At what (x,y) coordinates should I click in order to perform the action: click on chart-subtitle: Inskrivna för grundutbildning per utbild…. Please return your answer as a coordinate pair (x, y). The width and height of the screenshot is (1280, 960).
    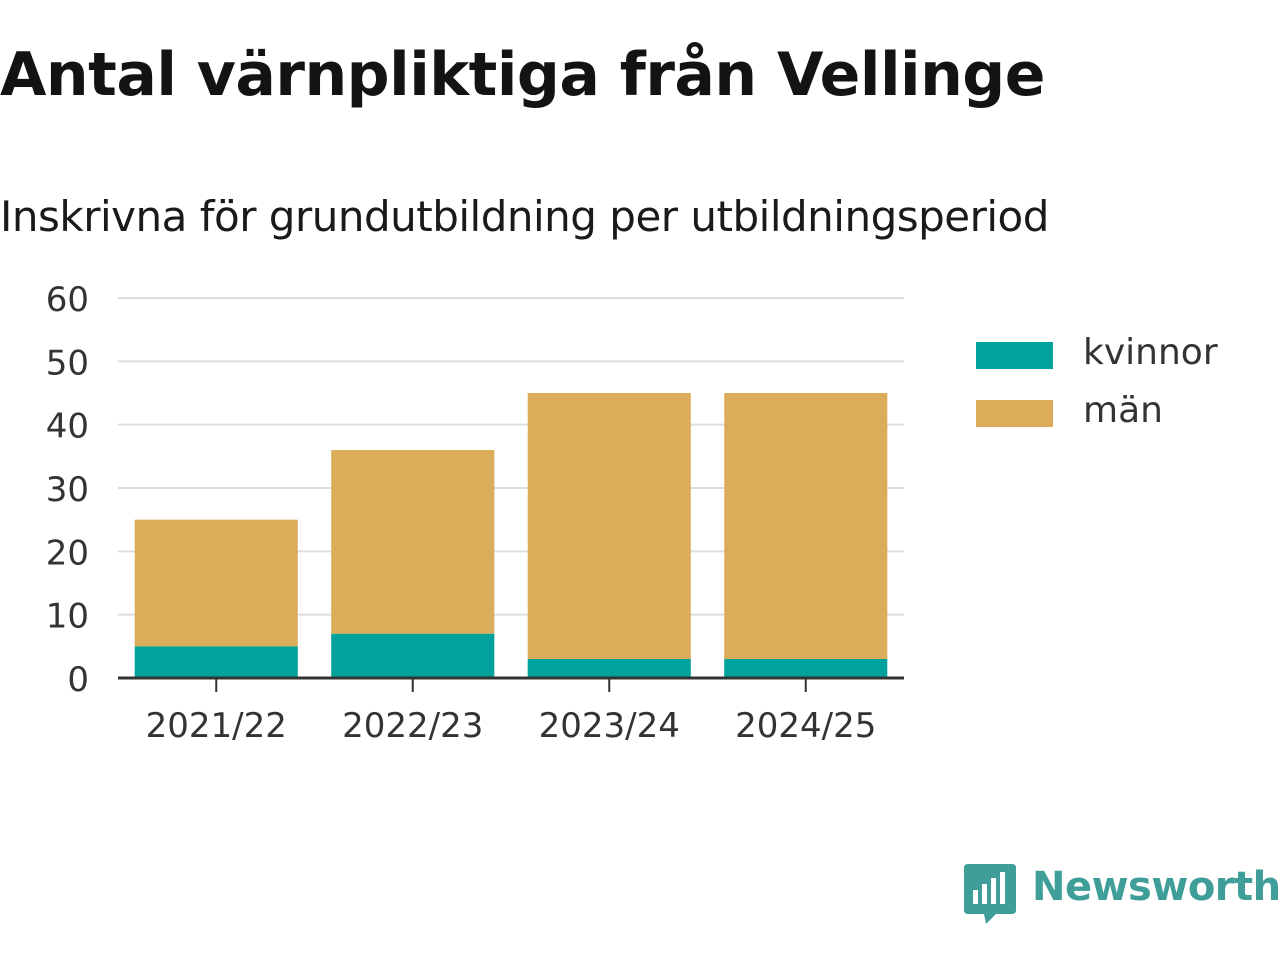
    Looking at the image, I should click on (524, 216).